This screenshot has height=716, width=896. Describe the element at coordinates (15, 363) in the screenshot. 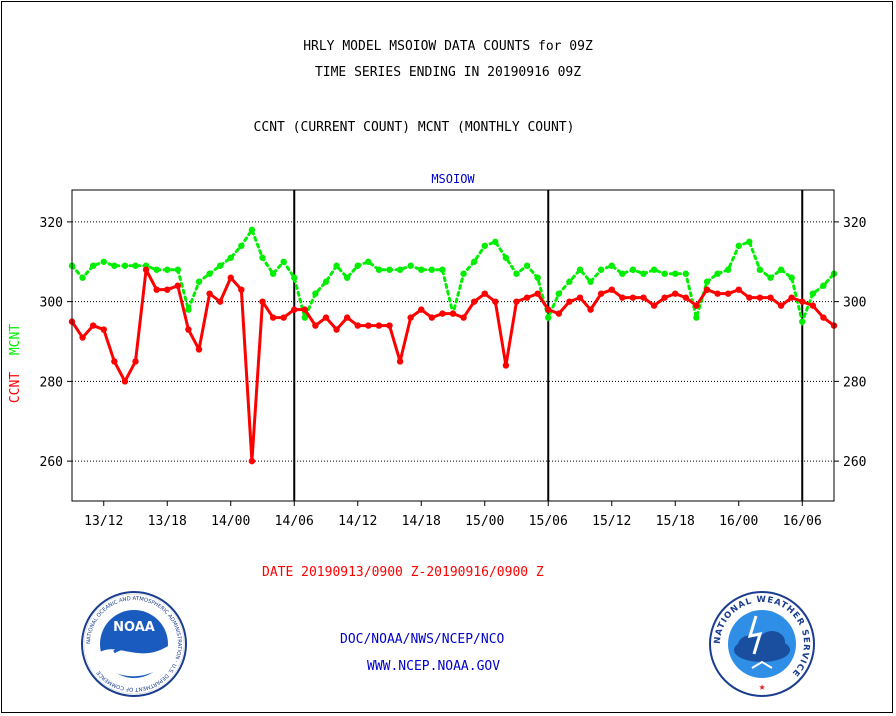

I see `y-axis-label: CCNT MCNT` at that location.